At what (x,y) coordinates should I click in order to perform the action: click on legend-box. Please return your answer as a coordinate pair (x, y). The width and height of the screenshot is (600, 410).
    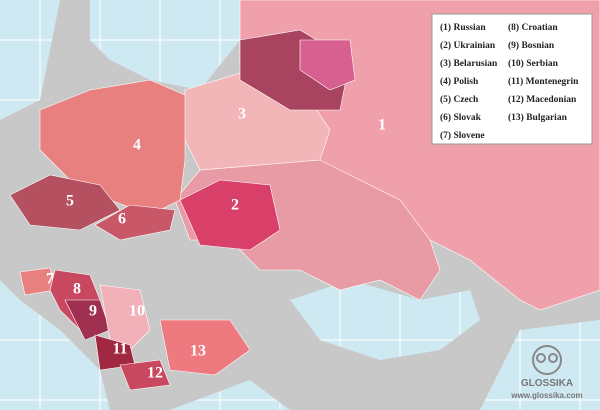
    Looking at the image, I should click on (512, 79).